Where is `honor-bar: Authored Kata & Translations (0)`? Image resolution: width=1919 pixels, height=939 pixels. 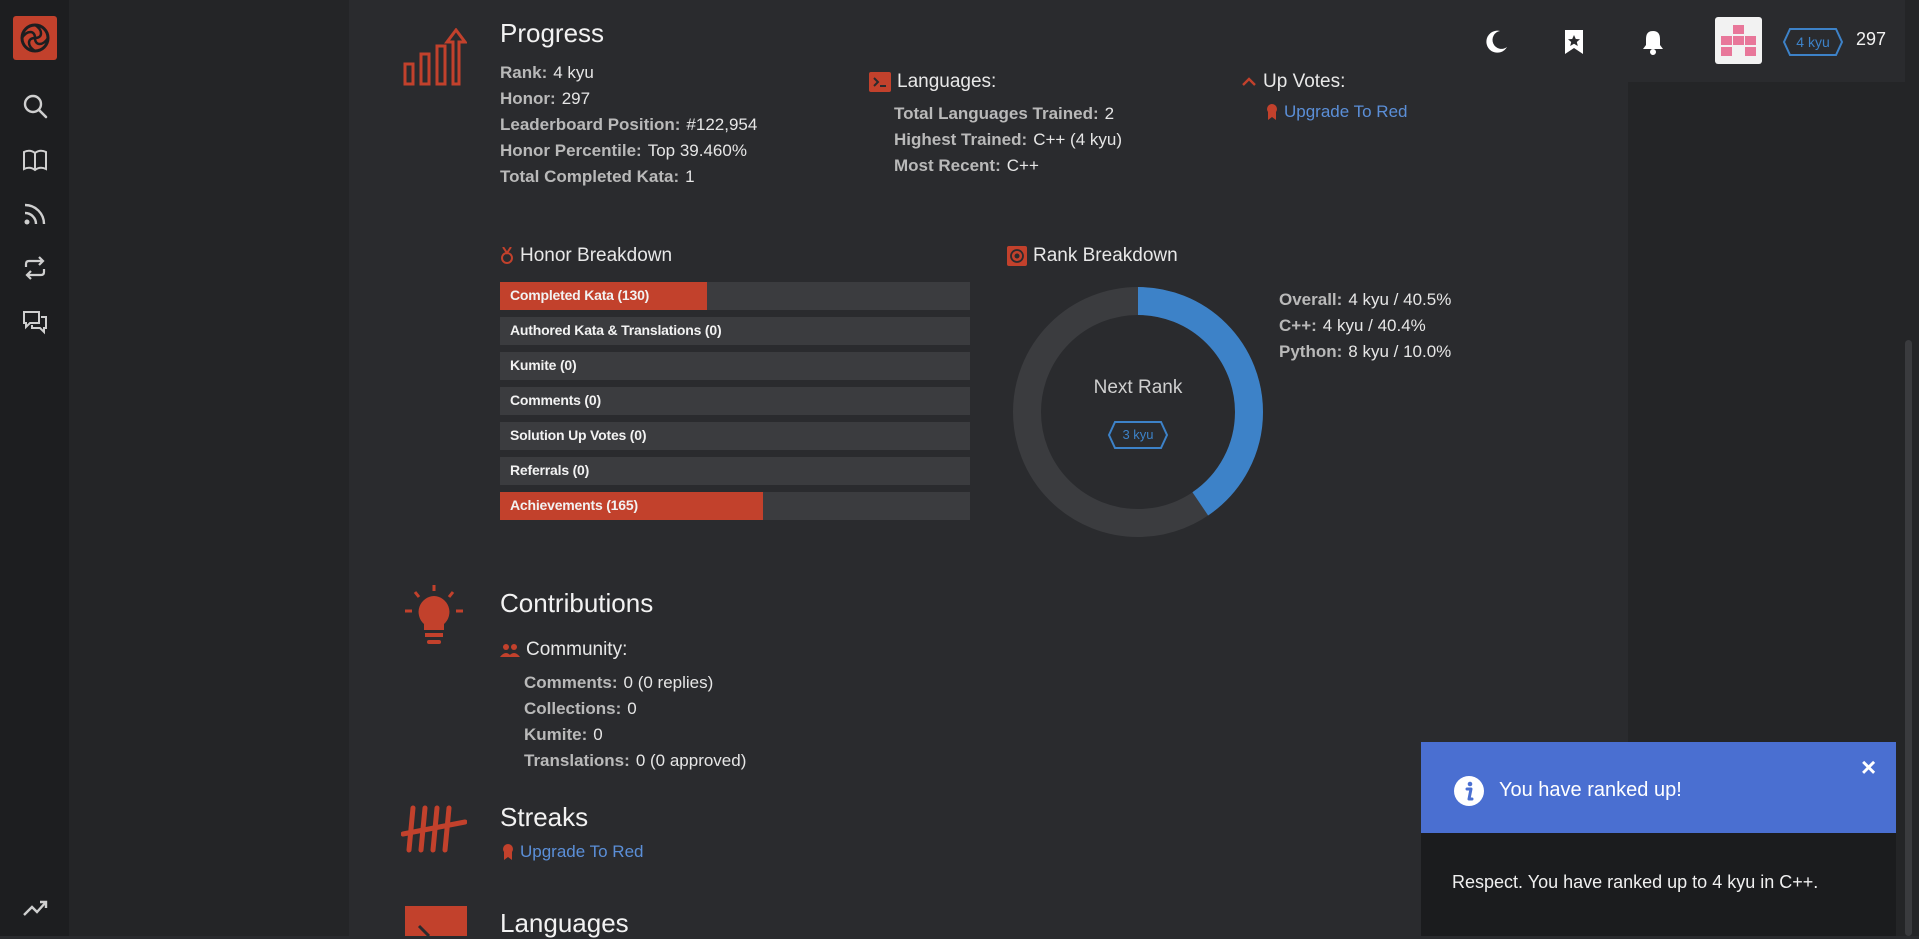
honor-bar: Authored Kata & Translations (0) is located at coordinates (735, 331).